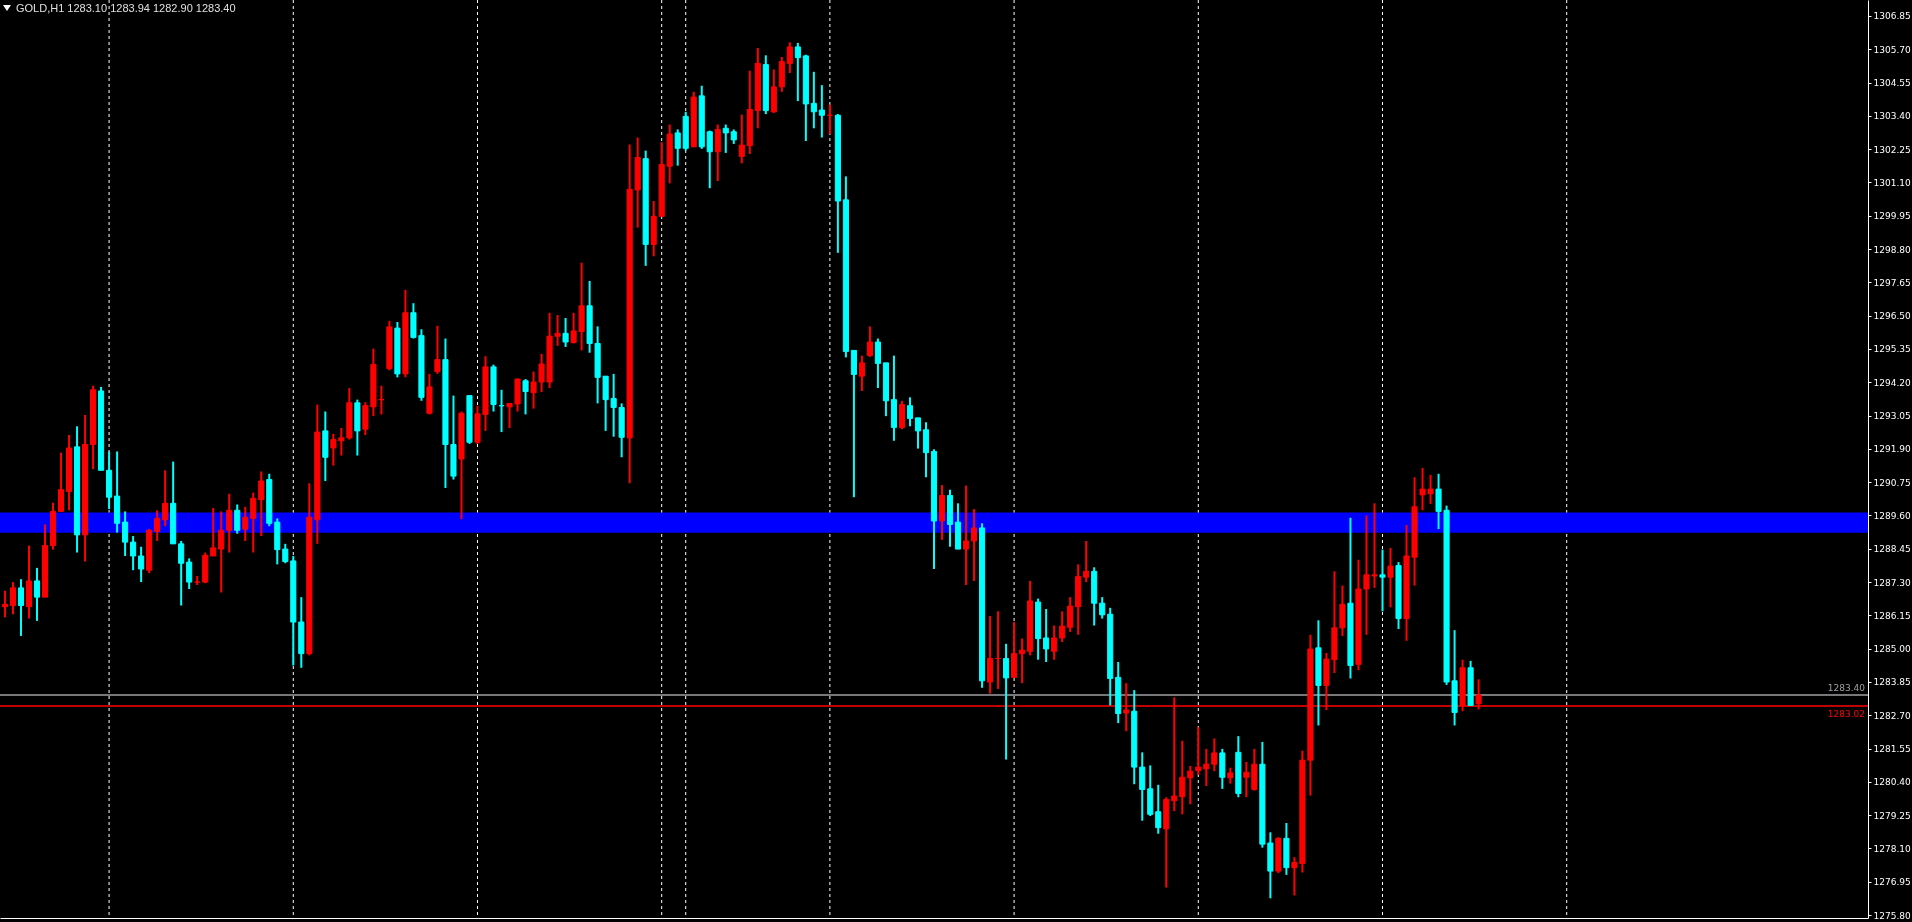 This screenshot has width=1912, height=922. Describe the element at coordinates (1892, 216) in the screenshot. I see `y-tick-label: 1299.95` at that location.